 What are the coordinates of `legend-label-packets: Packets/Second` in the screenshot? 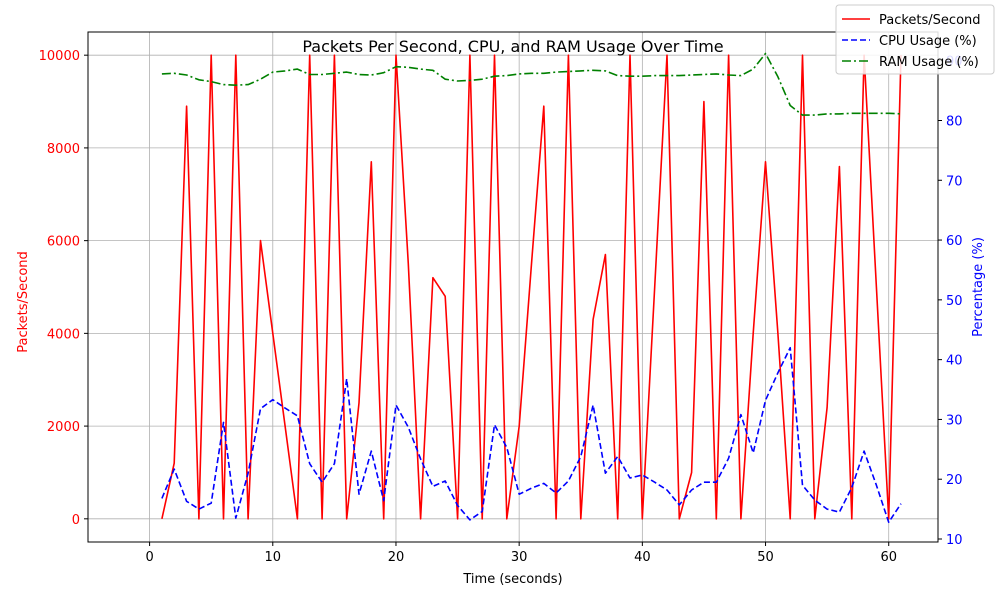 It's located at (930, 20).